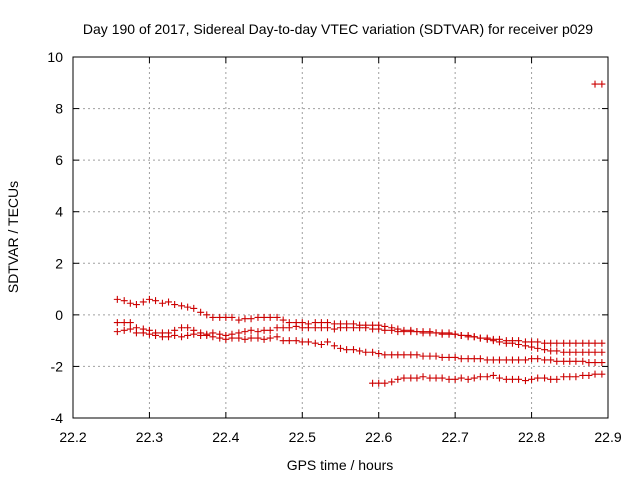  Describe the element at coordinates (57, 418) in the screenshot. I see `y-tick-label: -4` at that location.